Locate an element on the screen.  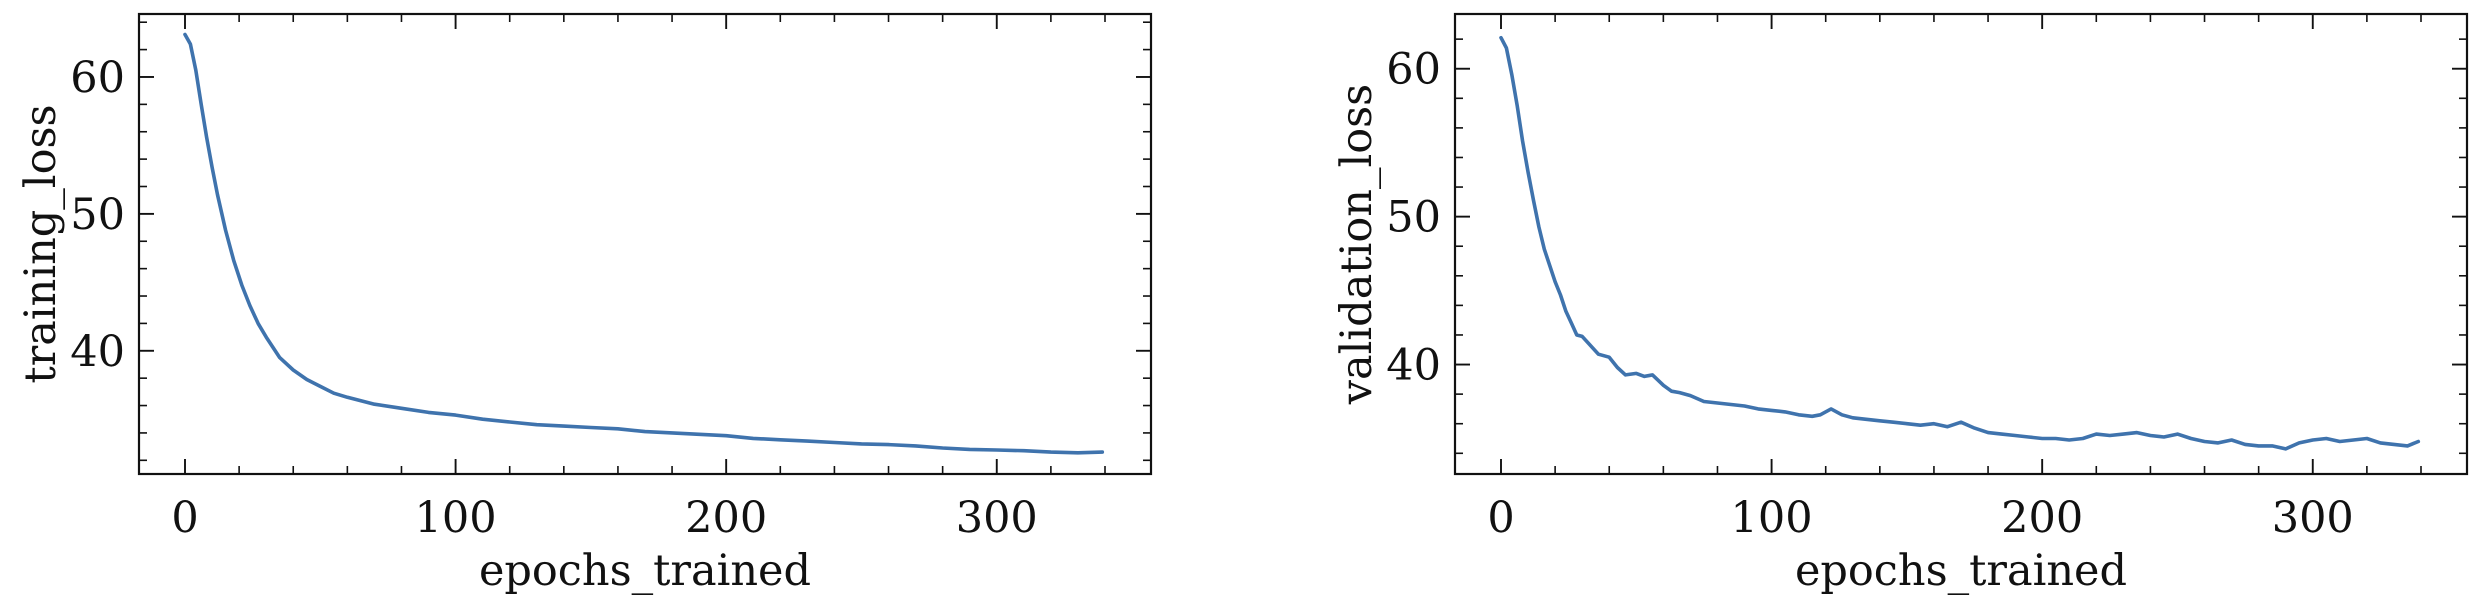
panel1-y-tick-label: 60 is located at coordinates (1413, 70).